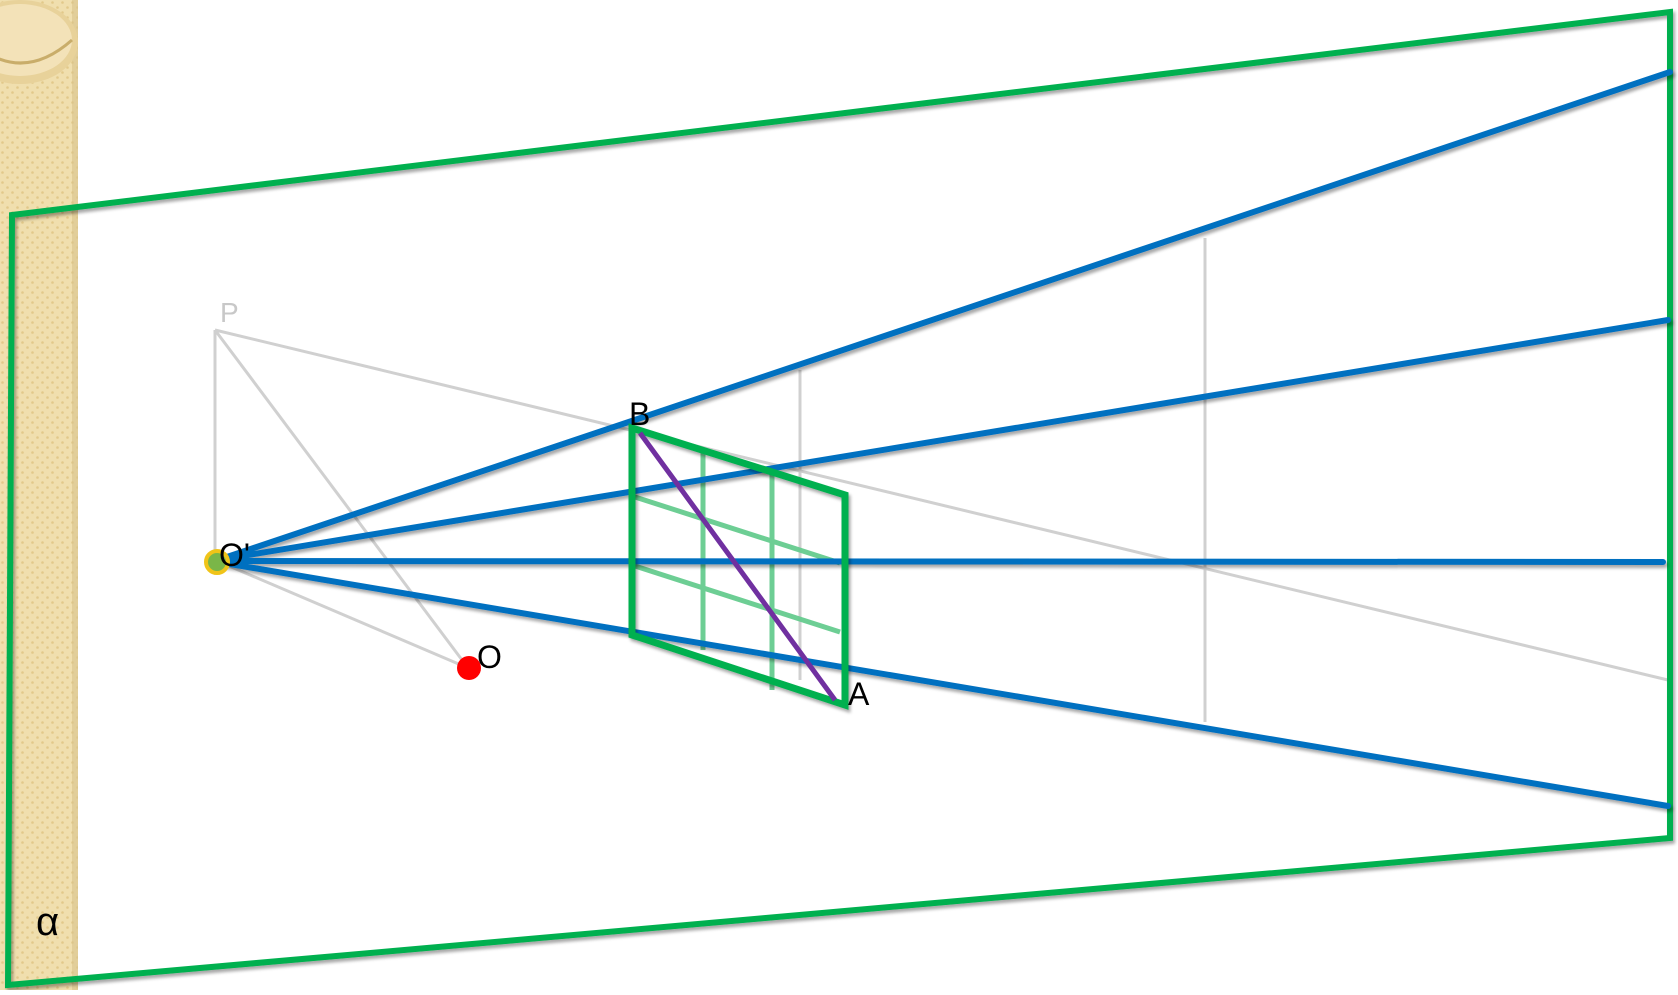  I want to click on grid-square-outline, so click(738, 566).